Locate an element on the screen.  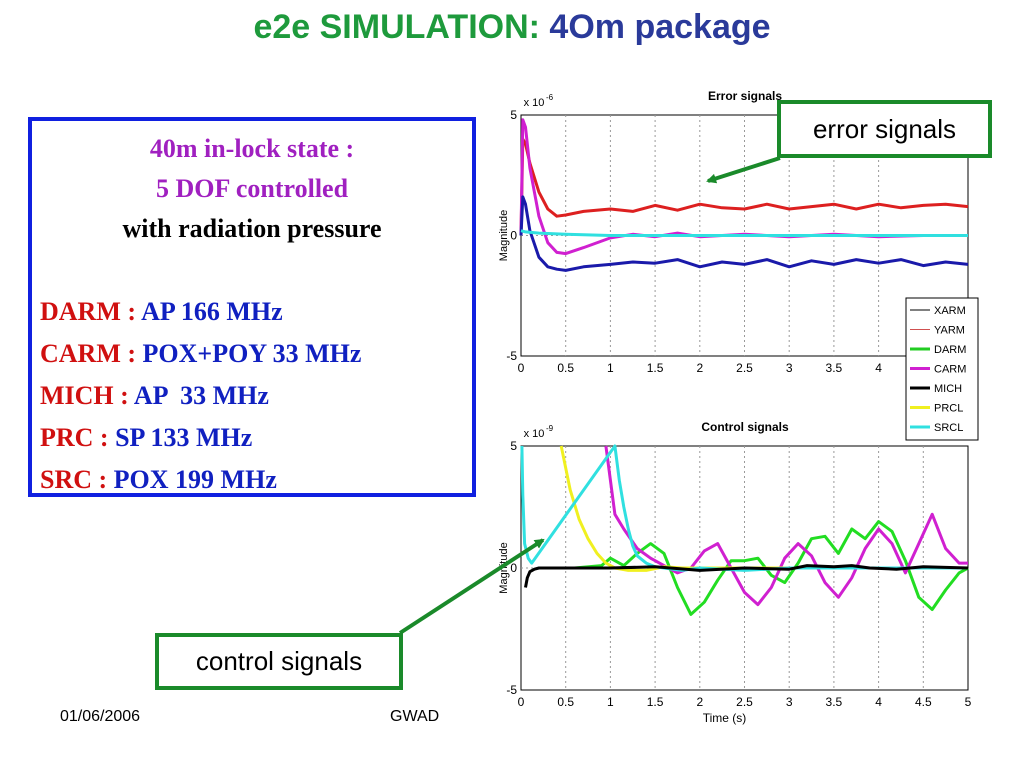
legend-box is located at coordinates (942, 369).